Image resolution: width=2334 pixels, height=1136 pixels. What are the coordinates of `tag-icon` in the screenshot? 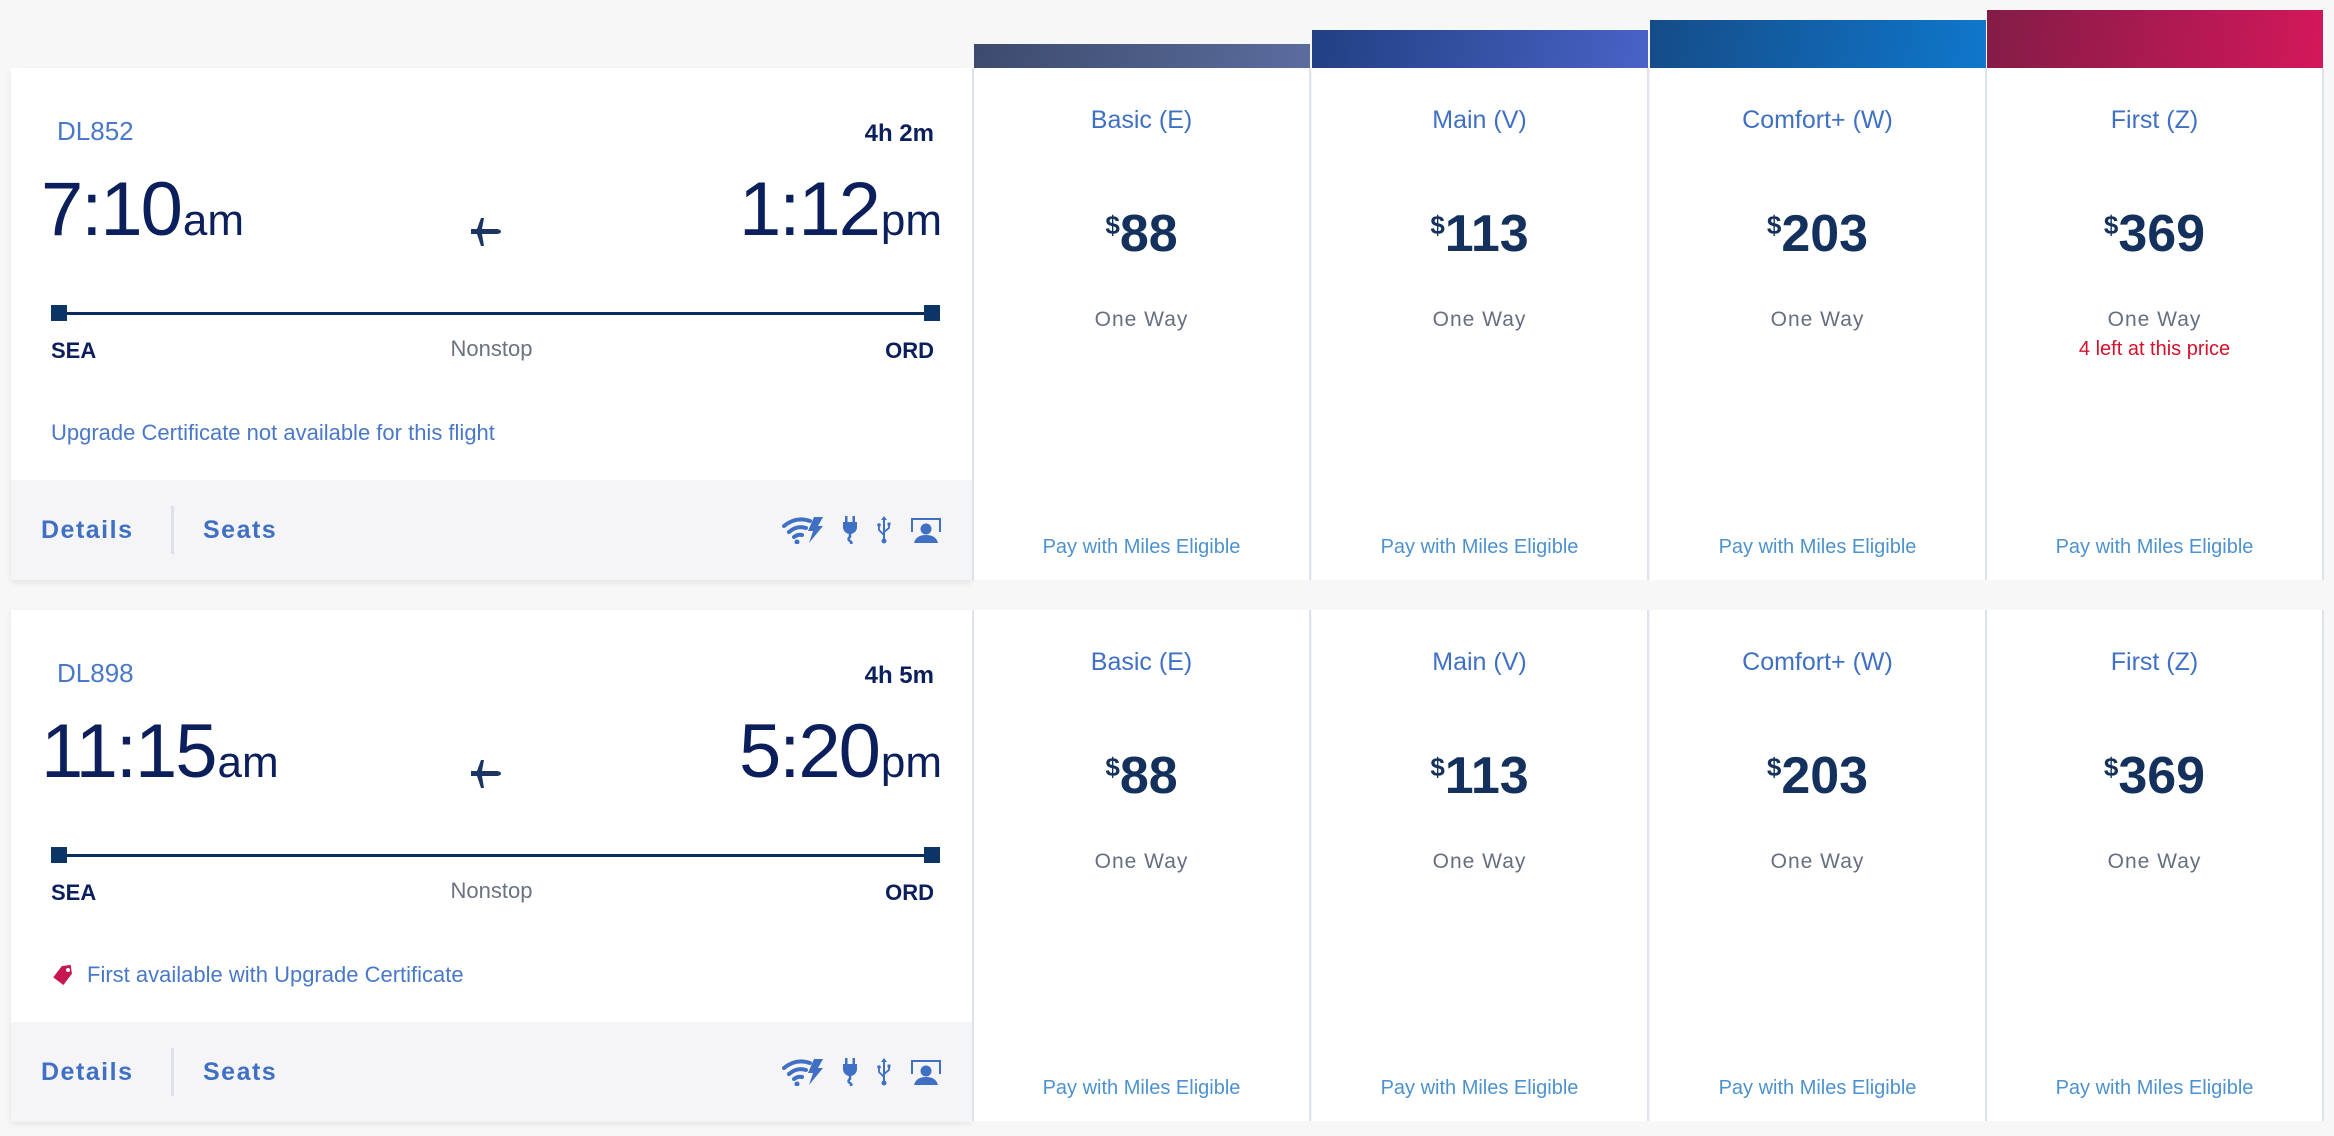 It's located at (62, 975).